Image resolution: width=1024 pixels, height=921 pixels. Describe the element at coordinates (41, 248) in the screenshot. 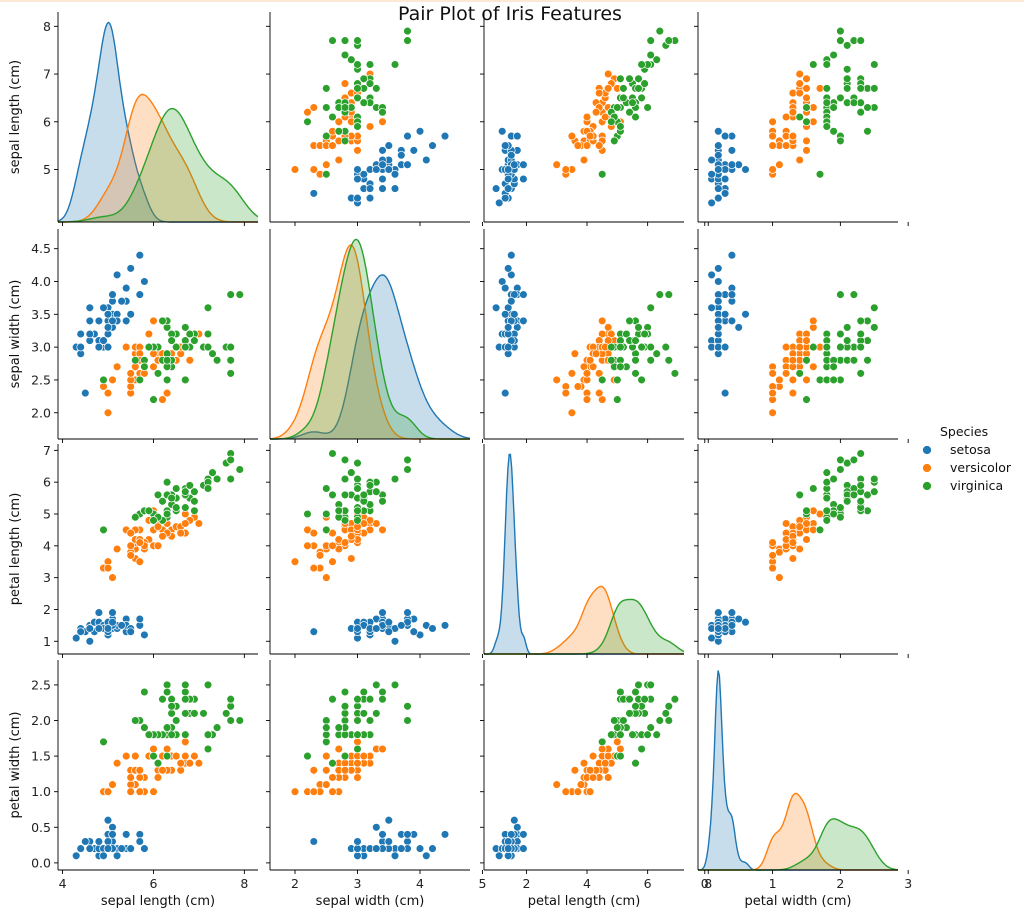

I see `y-tick-label: 4.5` at that location.